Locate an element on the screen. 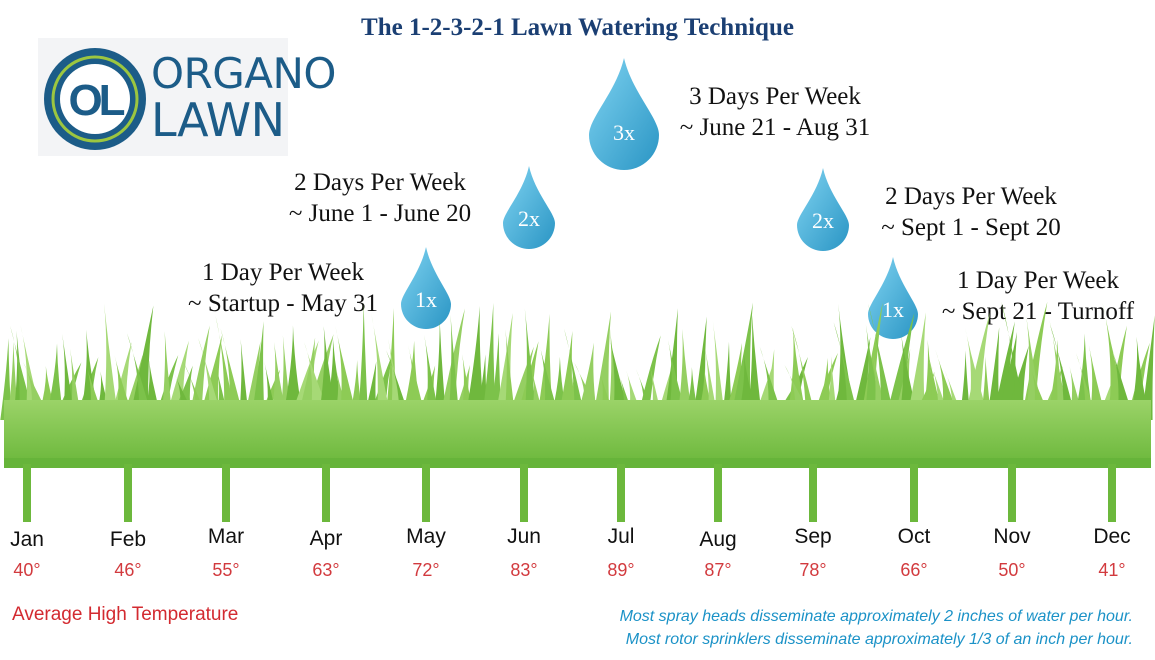 The width and height of the screenshot is (1155, 660). month-label-dec: Dec is located at coordinates (1112, 536).